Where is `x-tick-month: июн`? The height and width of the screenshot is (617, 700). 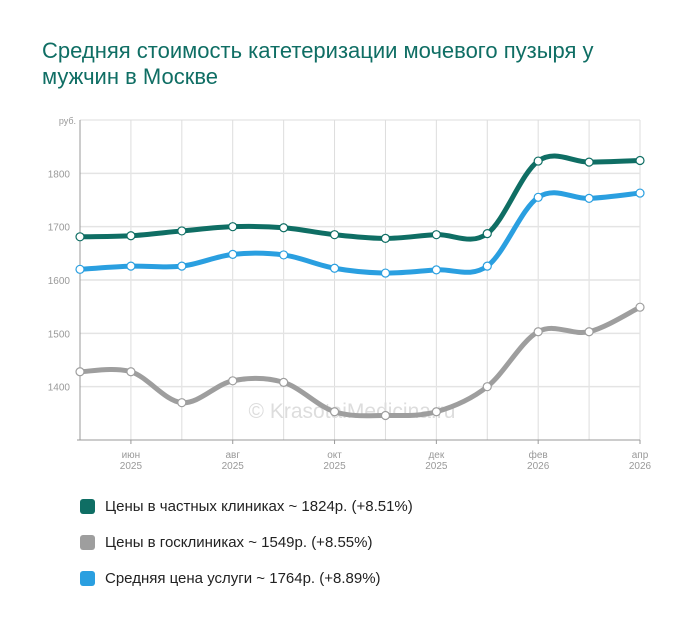 x-tick-month: июн is located at coordinates (131, 455).